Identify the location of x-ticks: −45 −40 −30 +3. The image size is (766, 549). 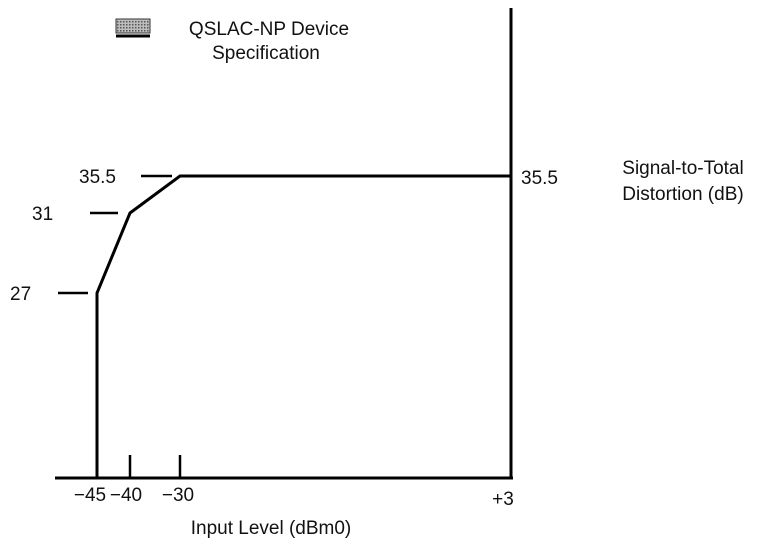
(294, 482).